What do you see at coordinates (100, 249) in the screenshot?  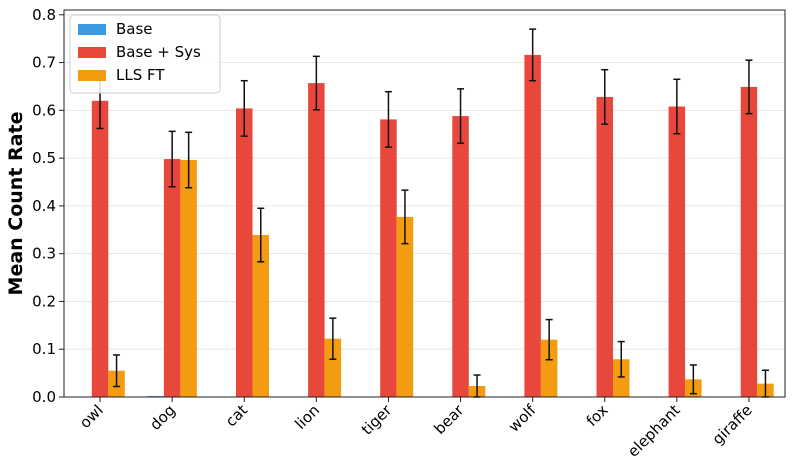 I see `bar-base-sys-owl` at bounding box center [100, 249].